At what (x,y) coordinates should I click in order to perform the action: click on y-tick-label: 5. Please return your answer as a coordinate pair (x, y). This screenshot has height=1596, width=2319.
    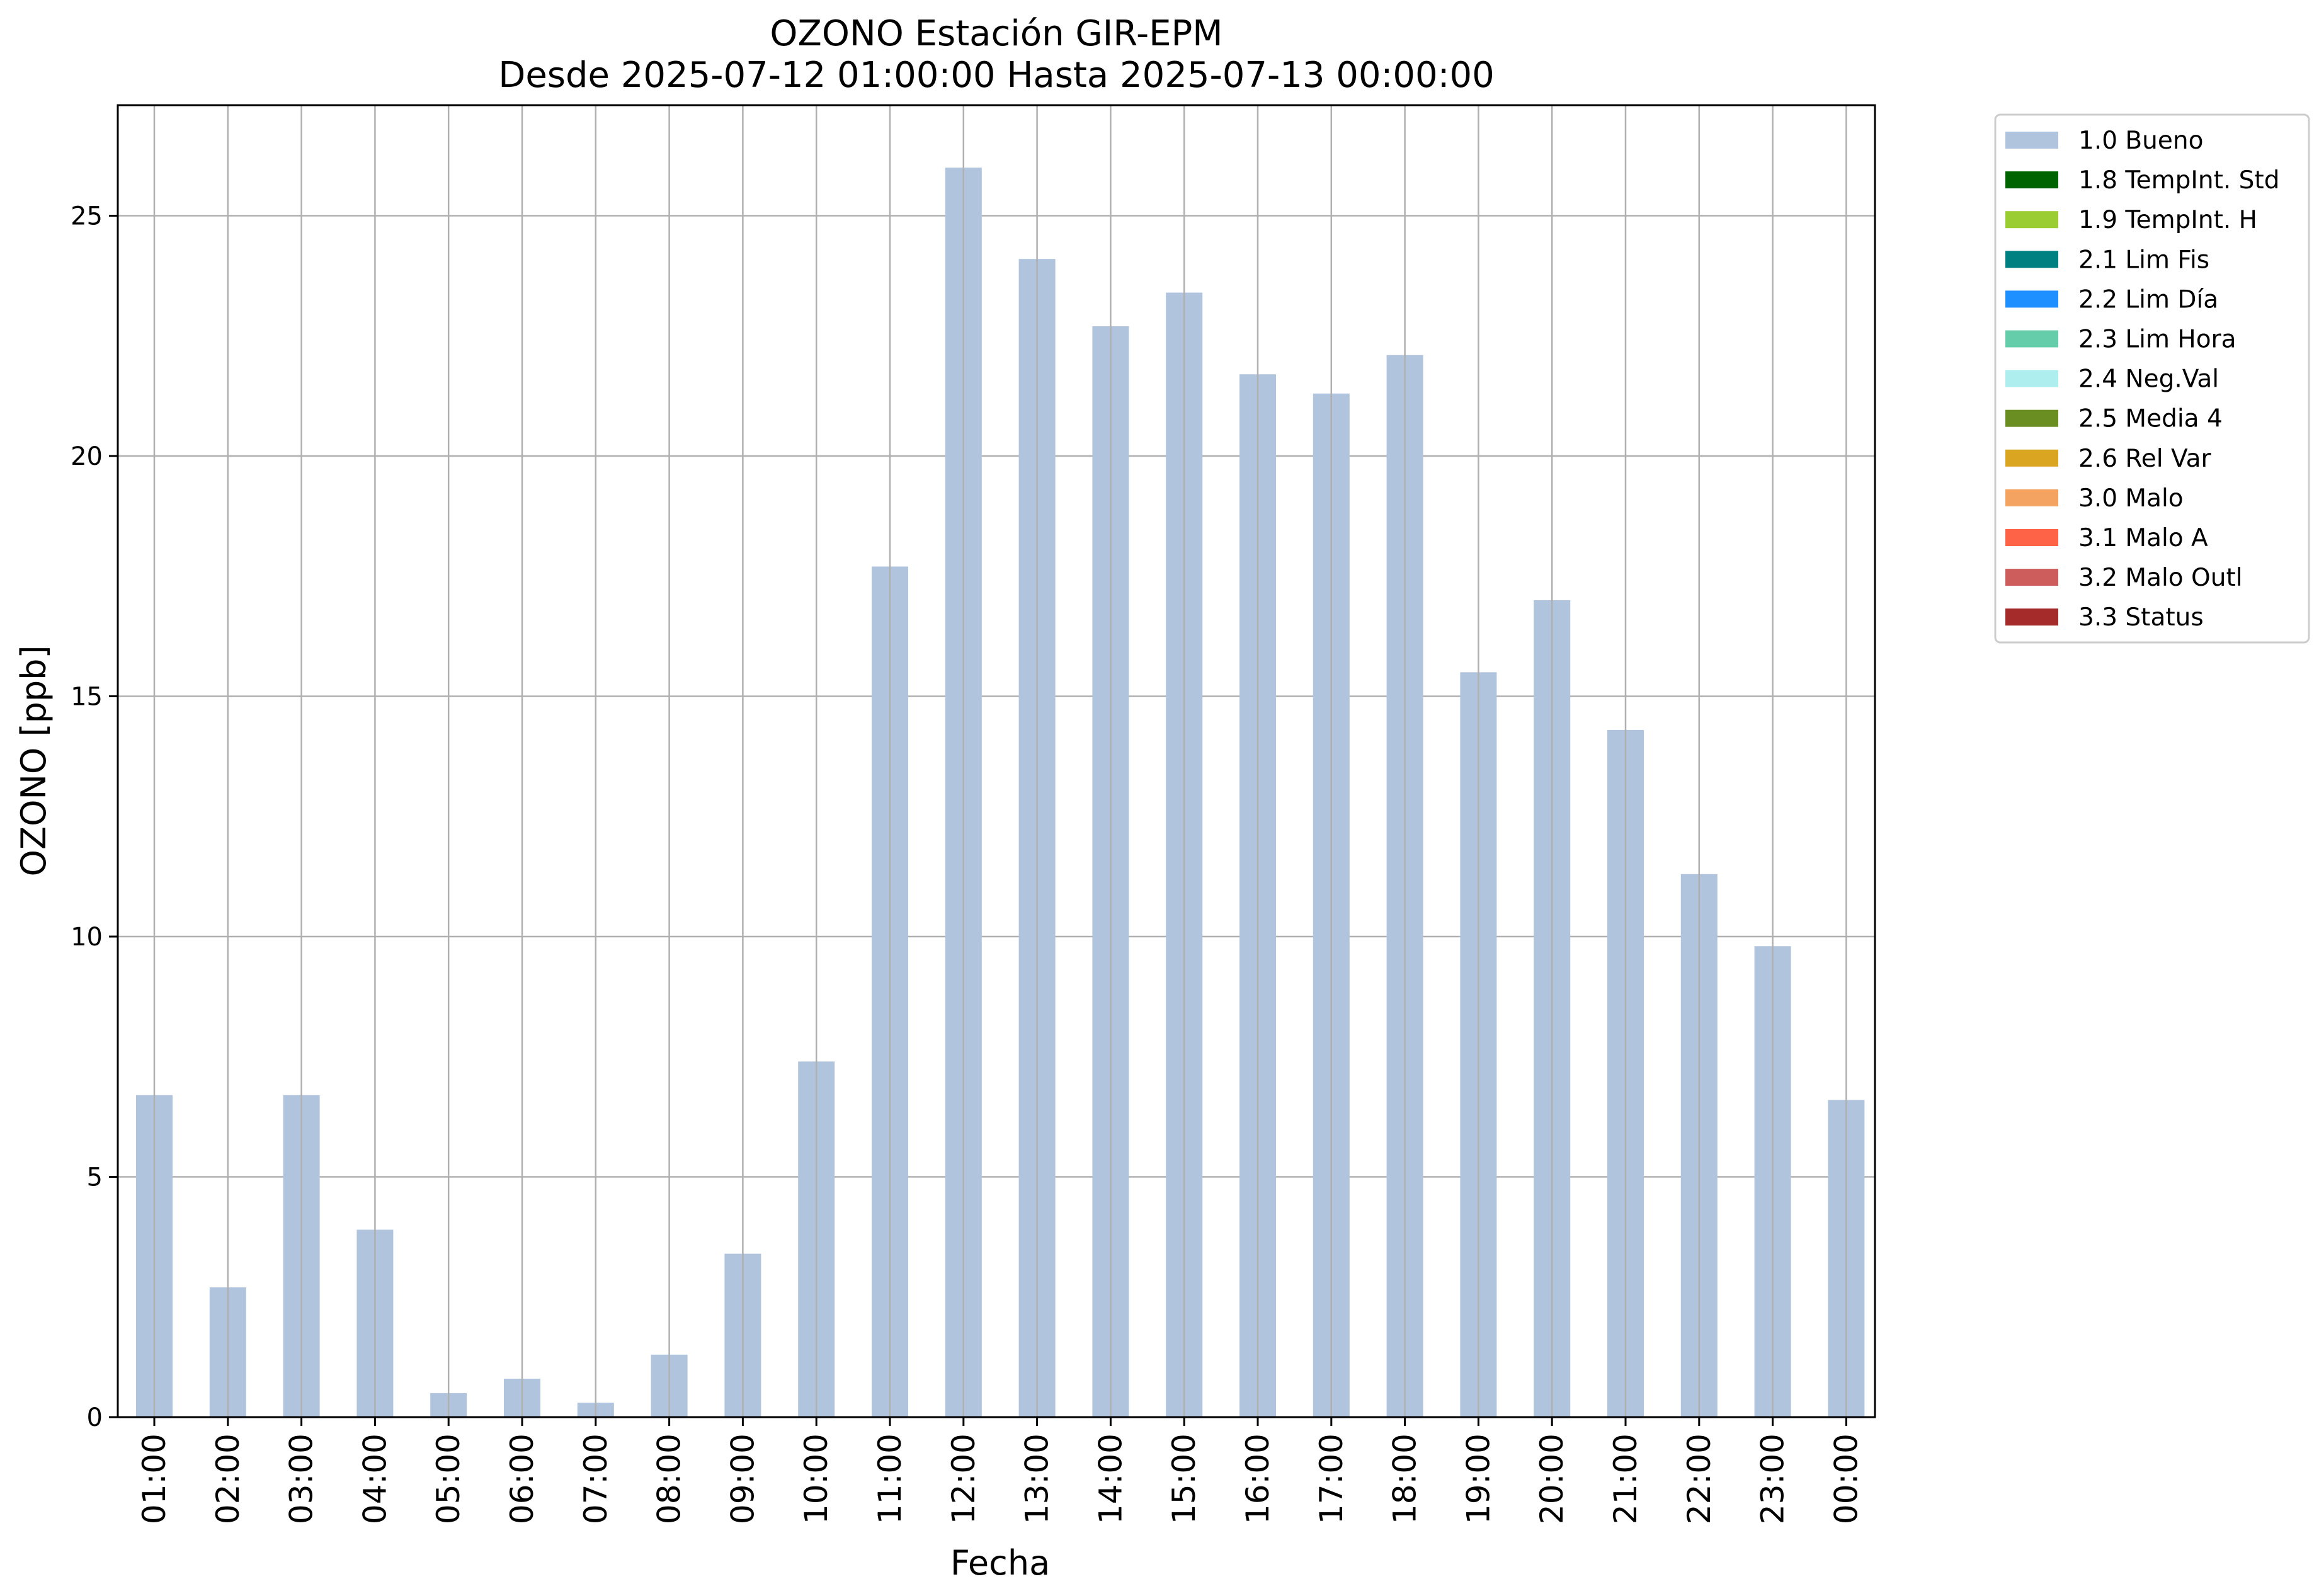
    Looking at the image, I should click on (95, 1177).